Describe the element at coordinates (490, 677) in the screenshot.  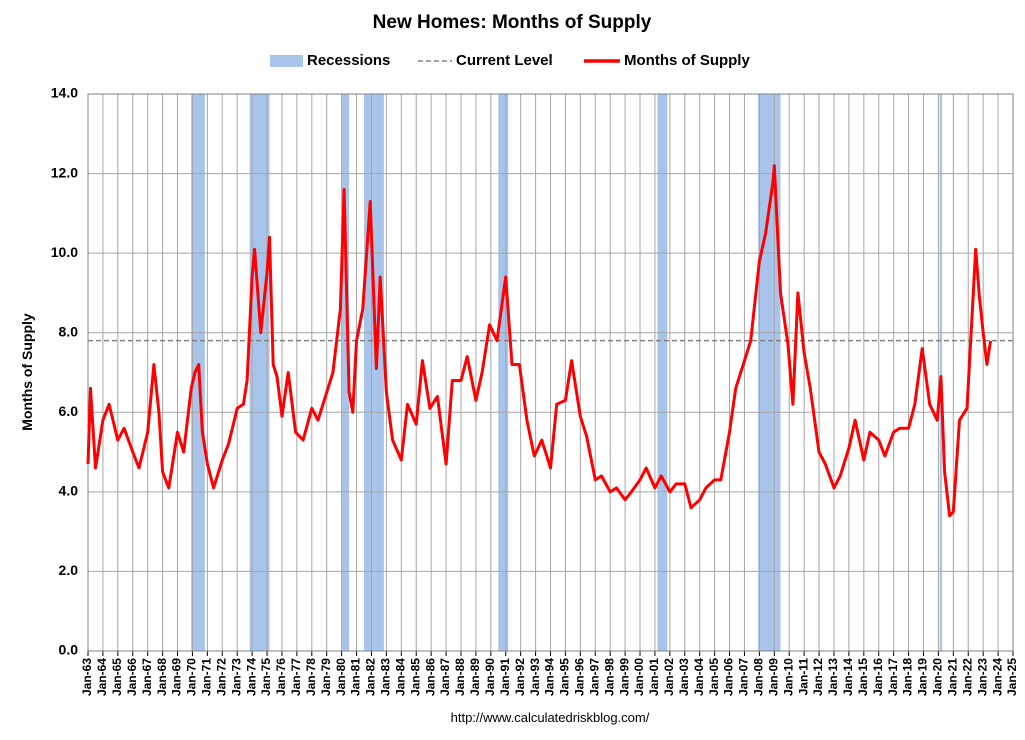
I see `x-tick-label: Jan-90` at that location.